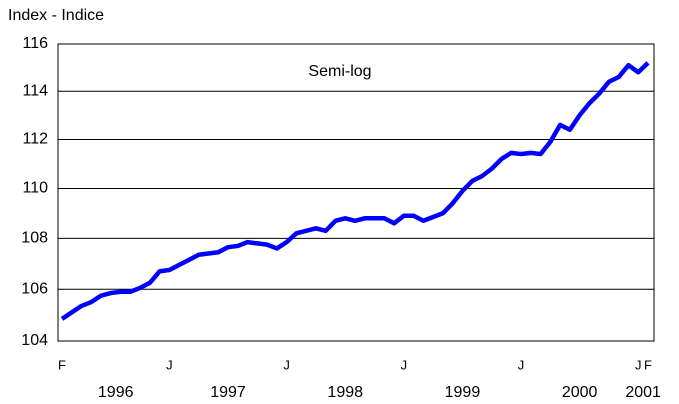  I want to click on year-label: 2001, so click(643, 392).